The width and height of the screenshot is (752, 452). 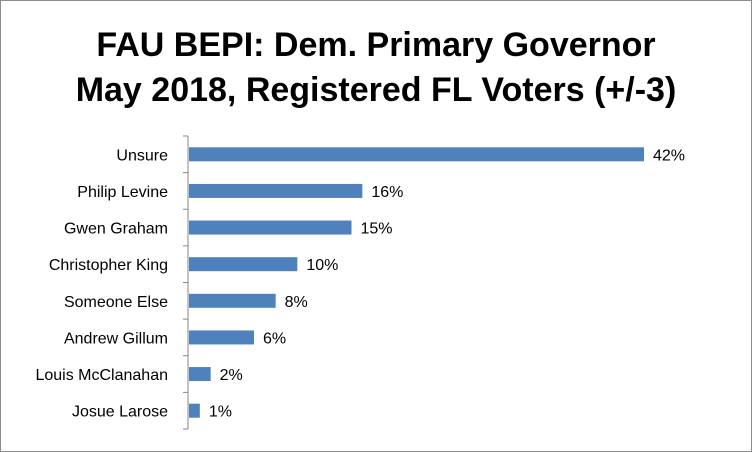 I want to click on category-label: Someone Else, so click(x=116, y=302).